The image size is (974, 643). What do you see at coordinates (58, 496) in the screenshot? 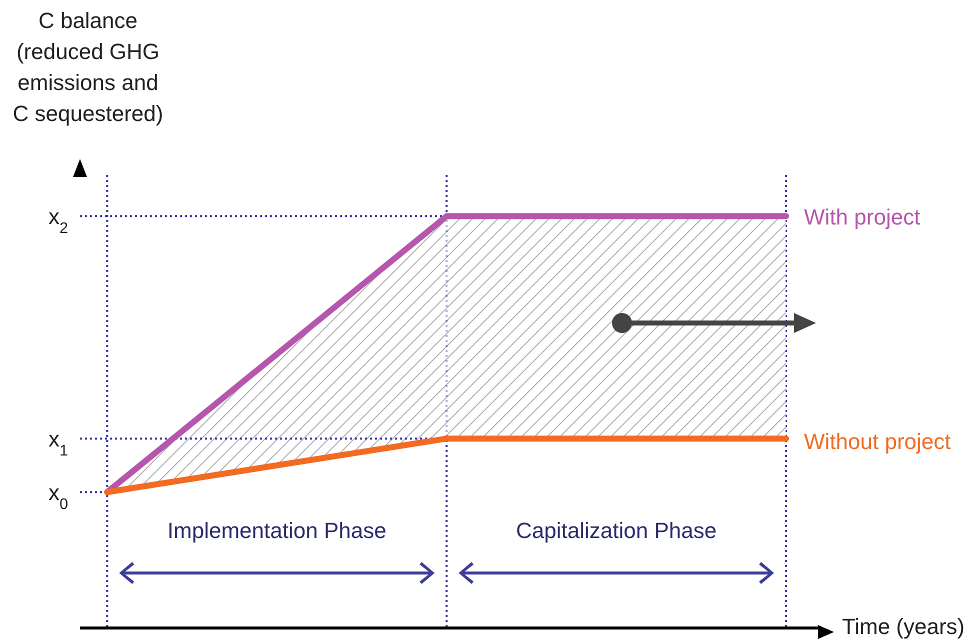
I see `ref-line-label: x$_{0}$` at bounding box center [58, 496].